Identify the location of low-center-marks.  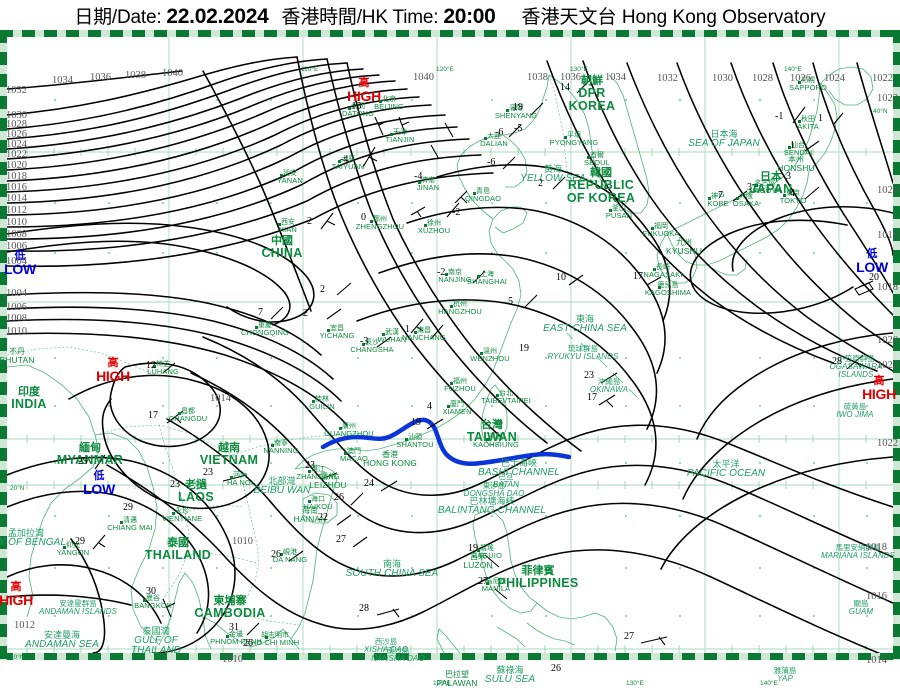
(864, 288).